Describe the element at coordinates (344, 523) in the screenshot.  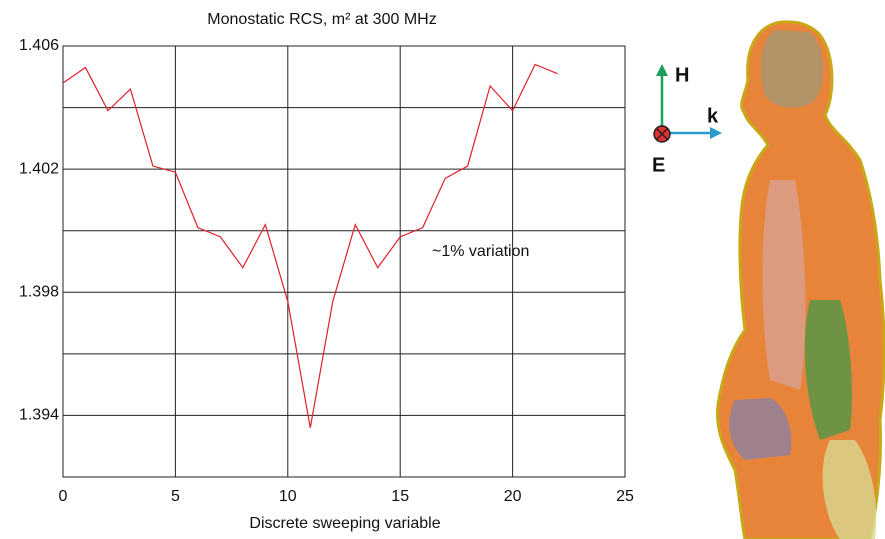
I see `x-axis-label: Discrete sweeping variable` at that location.